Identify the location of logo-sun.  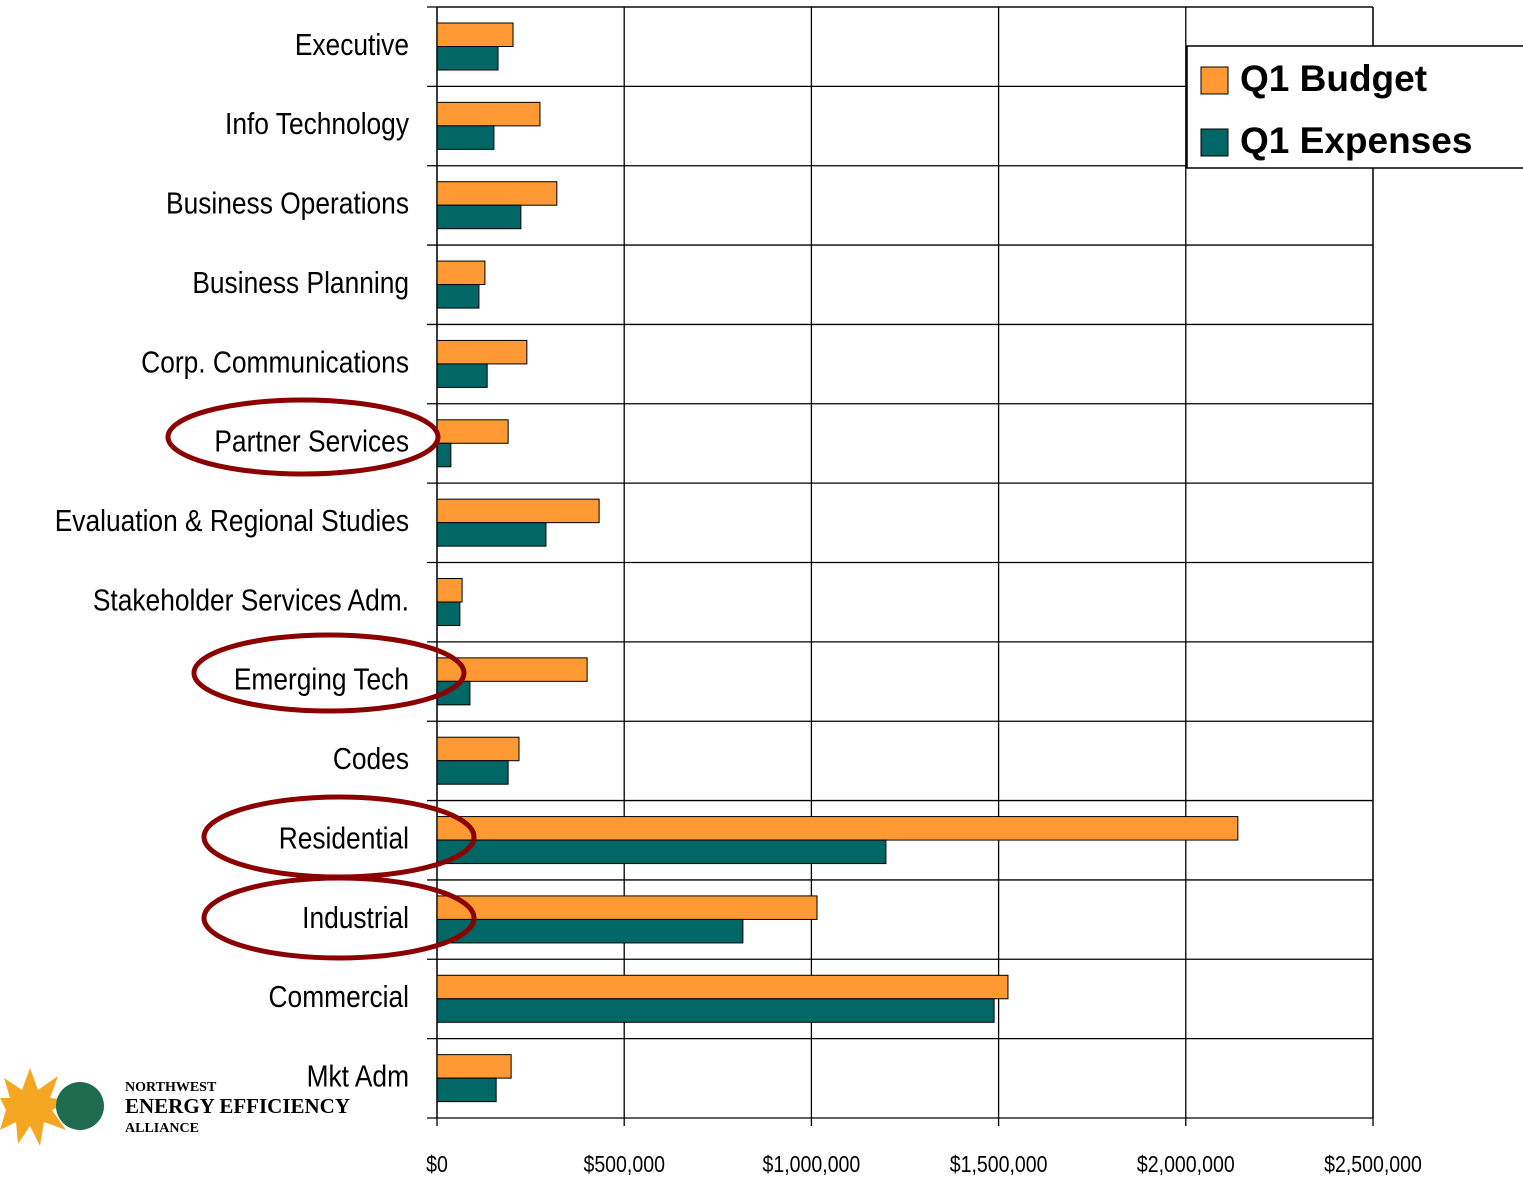
(37, 1107).